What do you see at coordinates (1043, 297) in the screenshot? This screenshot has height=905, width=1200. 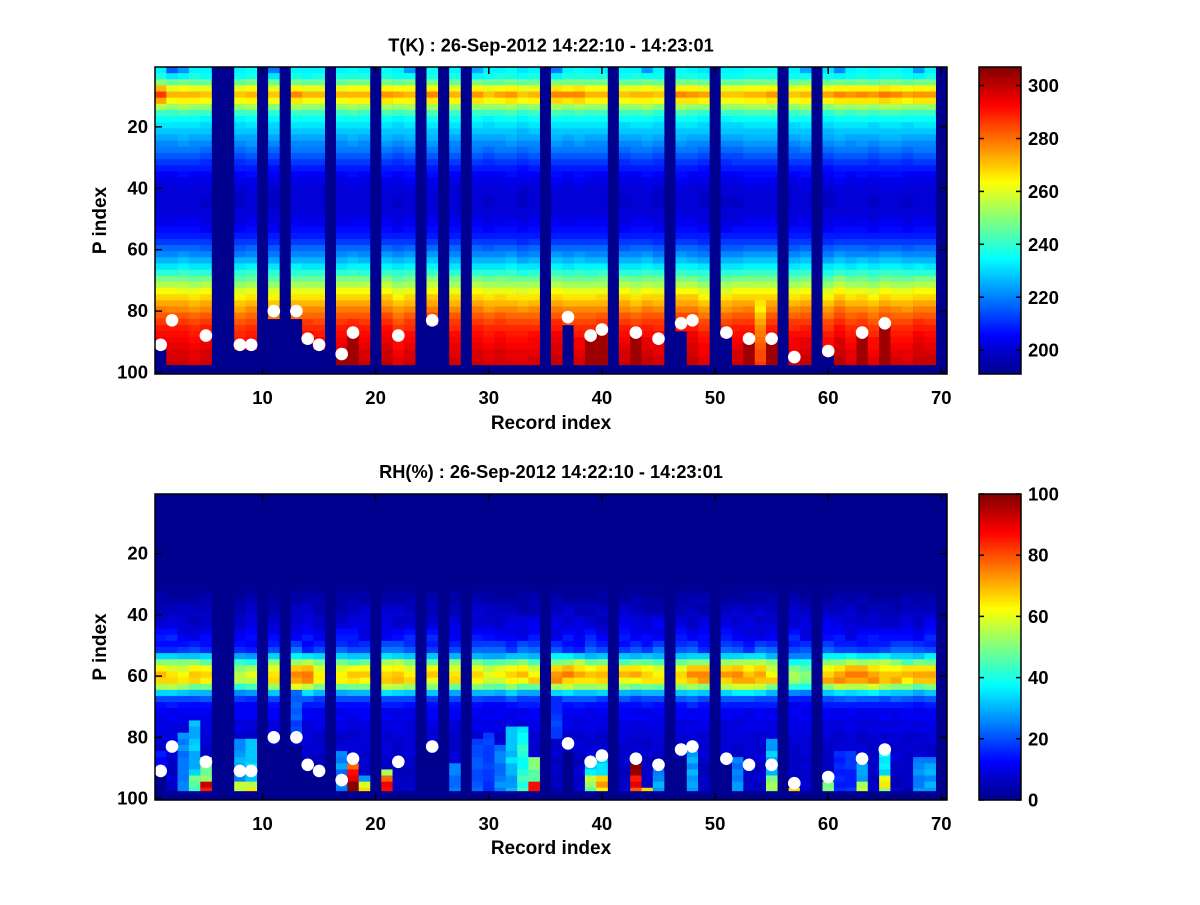 I see `svg-text: 220` at bounding box center [1043, 297].